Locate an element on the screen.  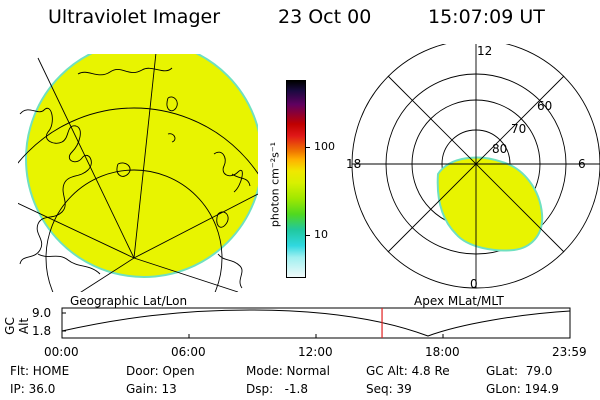
info-door: Door: Open is located at coordinates (160, 371).